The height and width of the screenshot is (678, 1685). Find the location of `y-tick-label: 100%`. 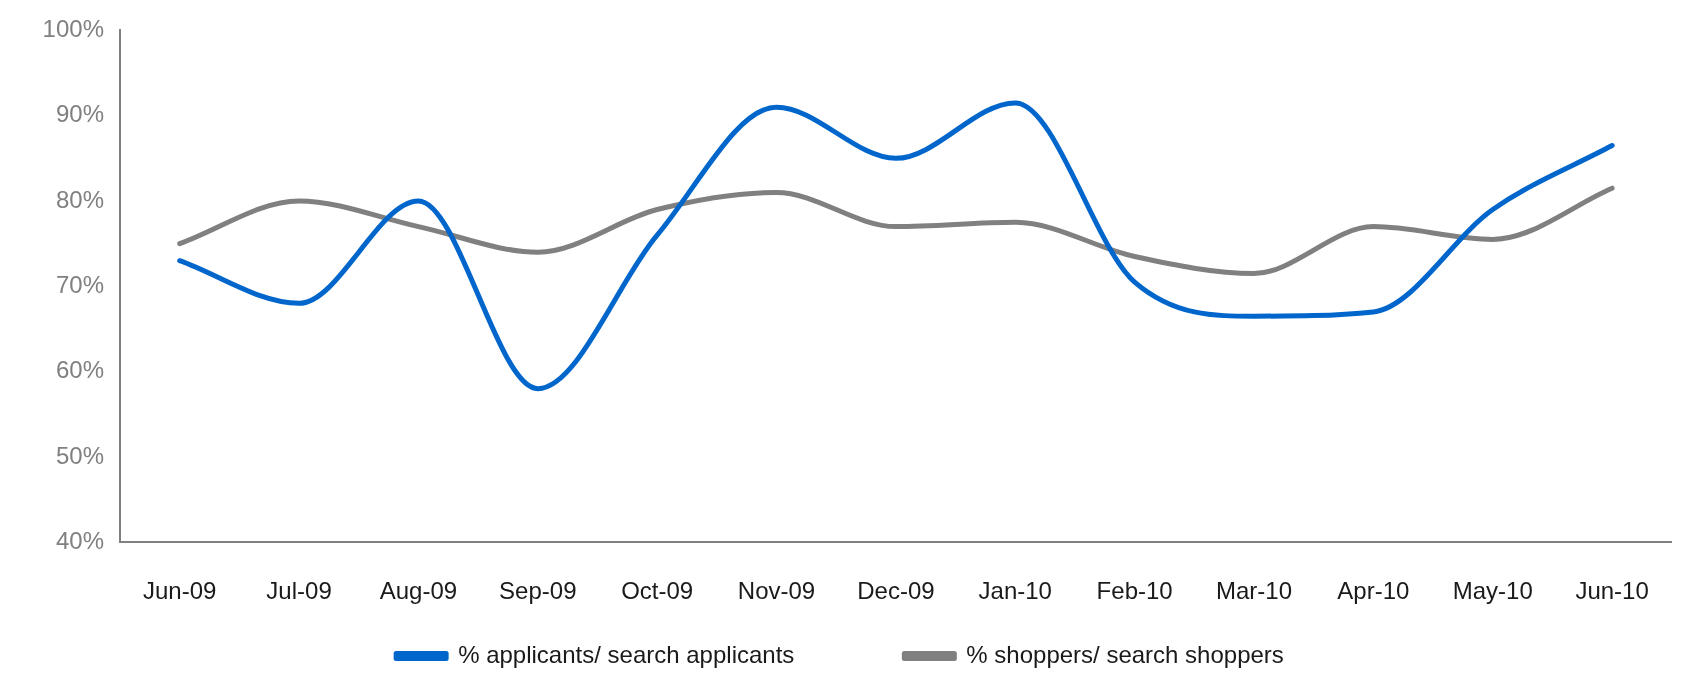

y-tick-label: 100% is located at coordinates (73, 29).